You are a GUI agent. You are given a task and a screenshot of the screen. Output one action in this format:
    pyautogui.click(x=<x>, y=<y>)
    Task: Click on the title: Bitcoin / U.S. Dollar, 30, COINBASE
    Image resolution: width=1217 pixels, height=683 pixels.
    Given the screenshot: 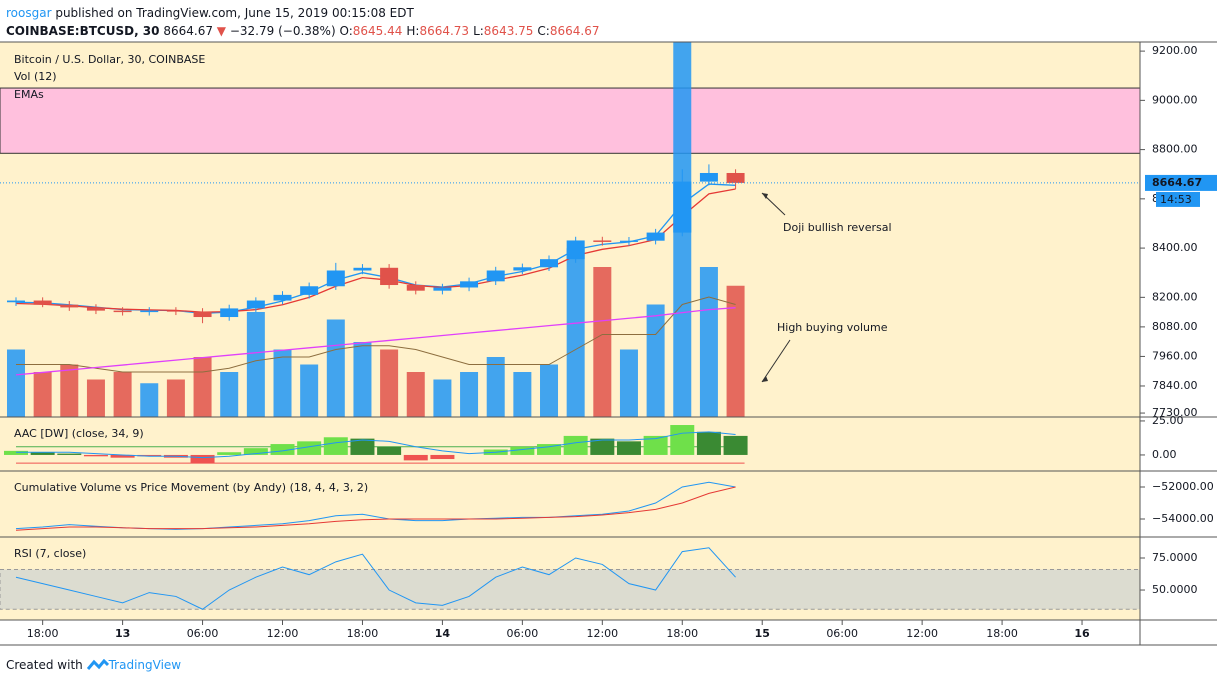 What is the action you would take?
    pyautogui.click(x=109, y=59)
    